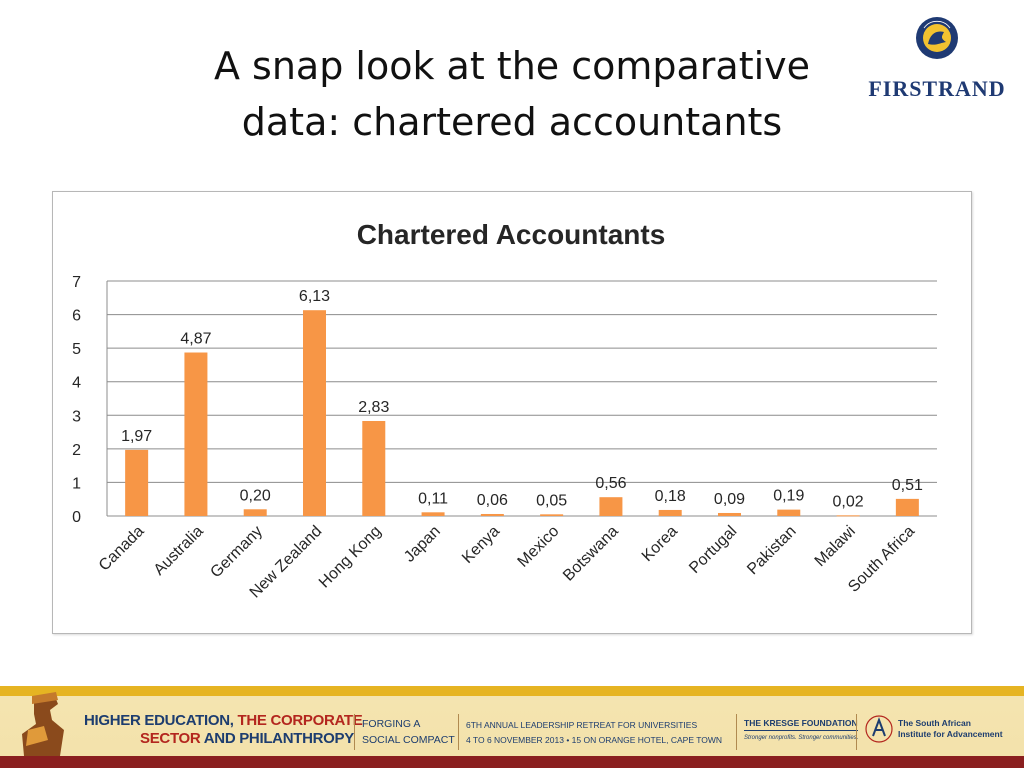 This screenshot has height=768, width=1024. Describe the element at coordinates (907, 507) in the screenshot. I see `bar-south-africa` at that location.